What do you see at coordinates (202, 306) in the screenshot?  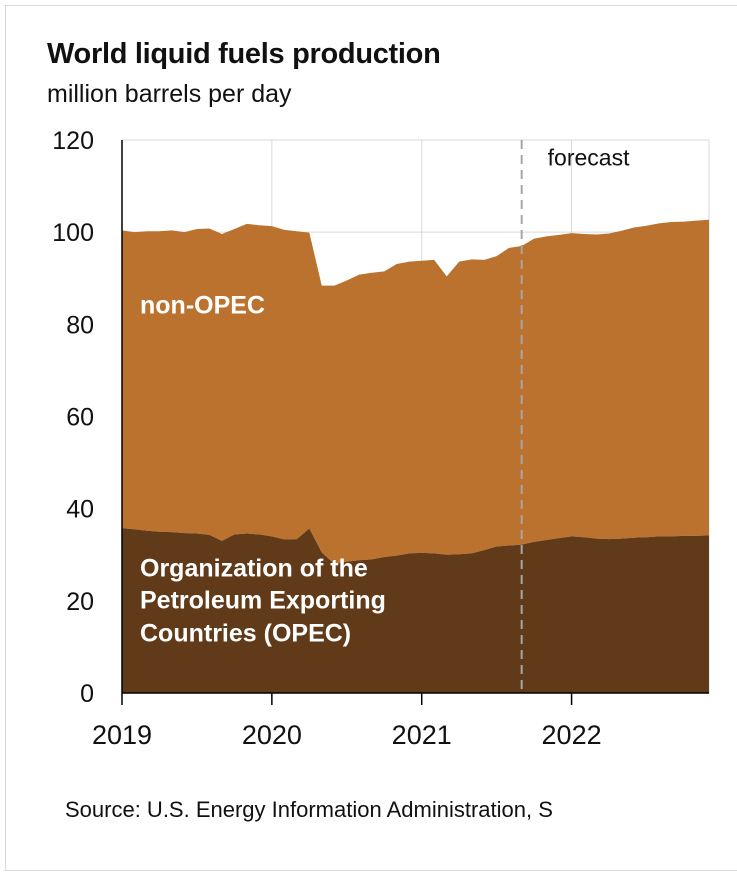 I see `series-label-non-opec: non-OPEC` at bounding box center [202, 306].